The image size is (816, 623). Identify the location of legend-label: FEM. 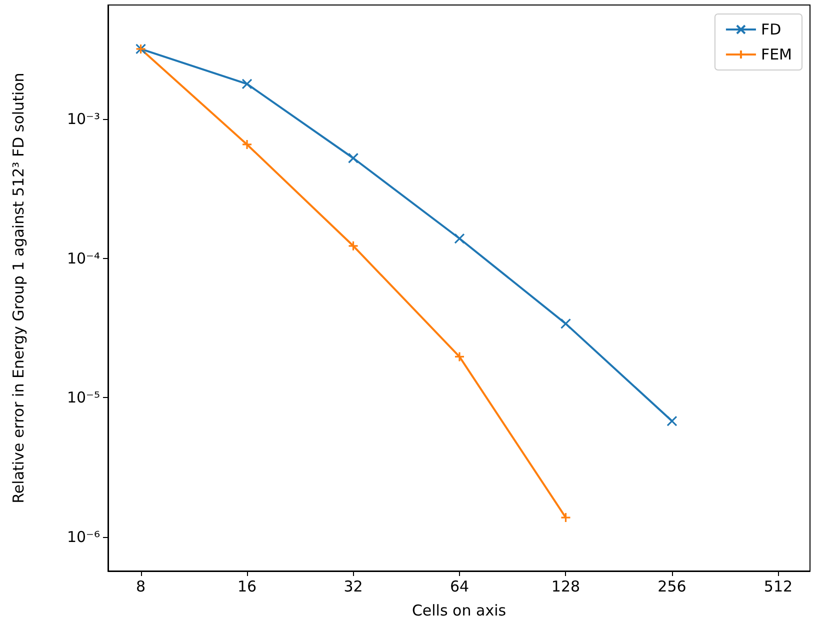
(776, 55).